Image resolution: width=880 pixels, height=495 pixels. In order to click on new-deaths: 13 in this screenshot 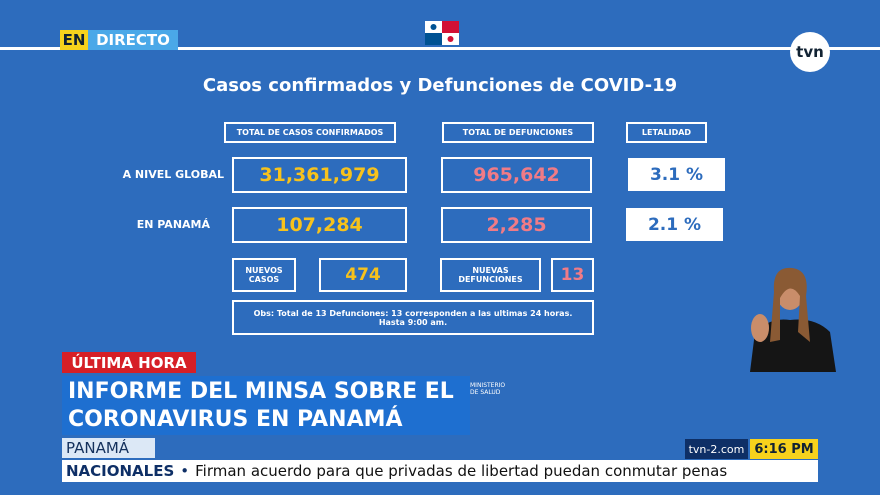, I will do `click(572, 275)`.